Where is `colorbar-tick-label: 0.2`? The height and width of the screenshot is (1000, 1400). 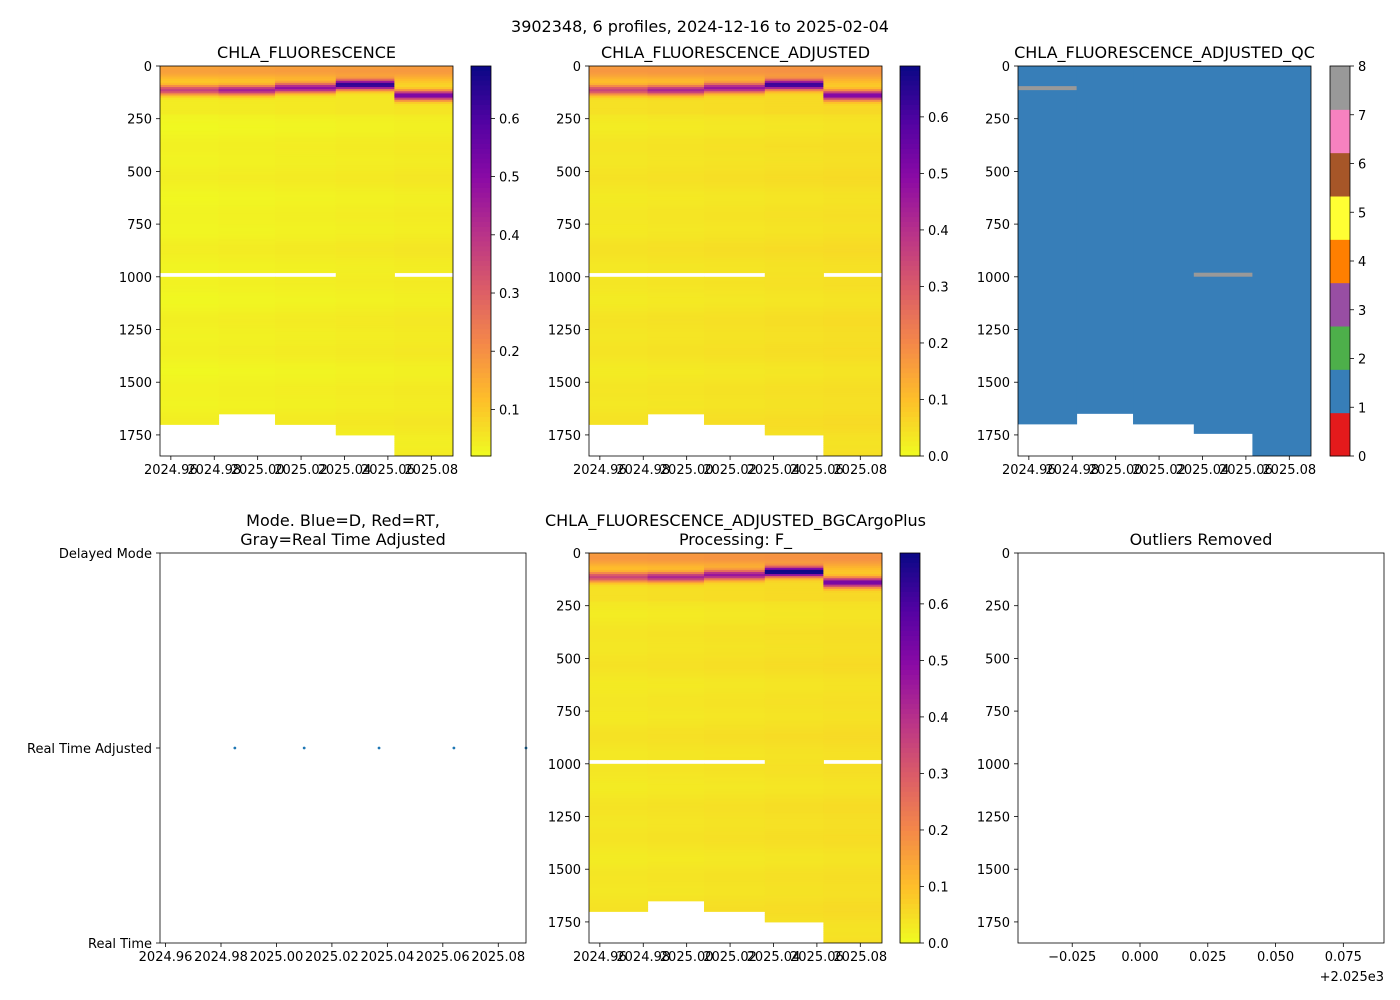 colorbar-tick-label: 0.2 is located at coordinates (509, 352).